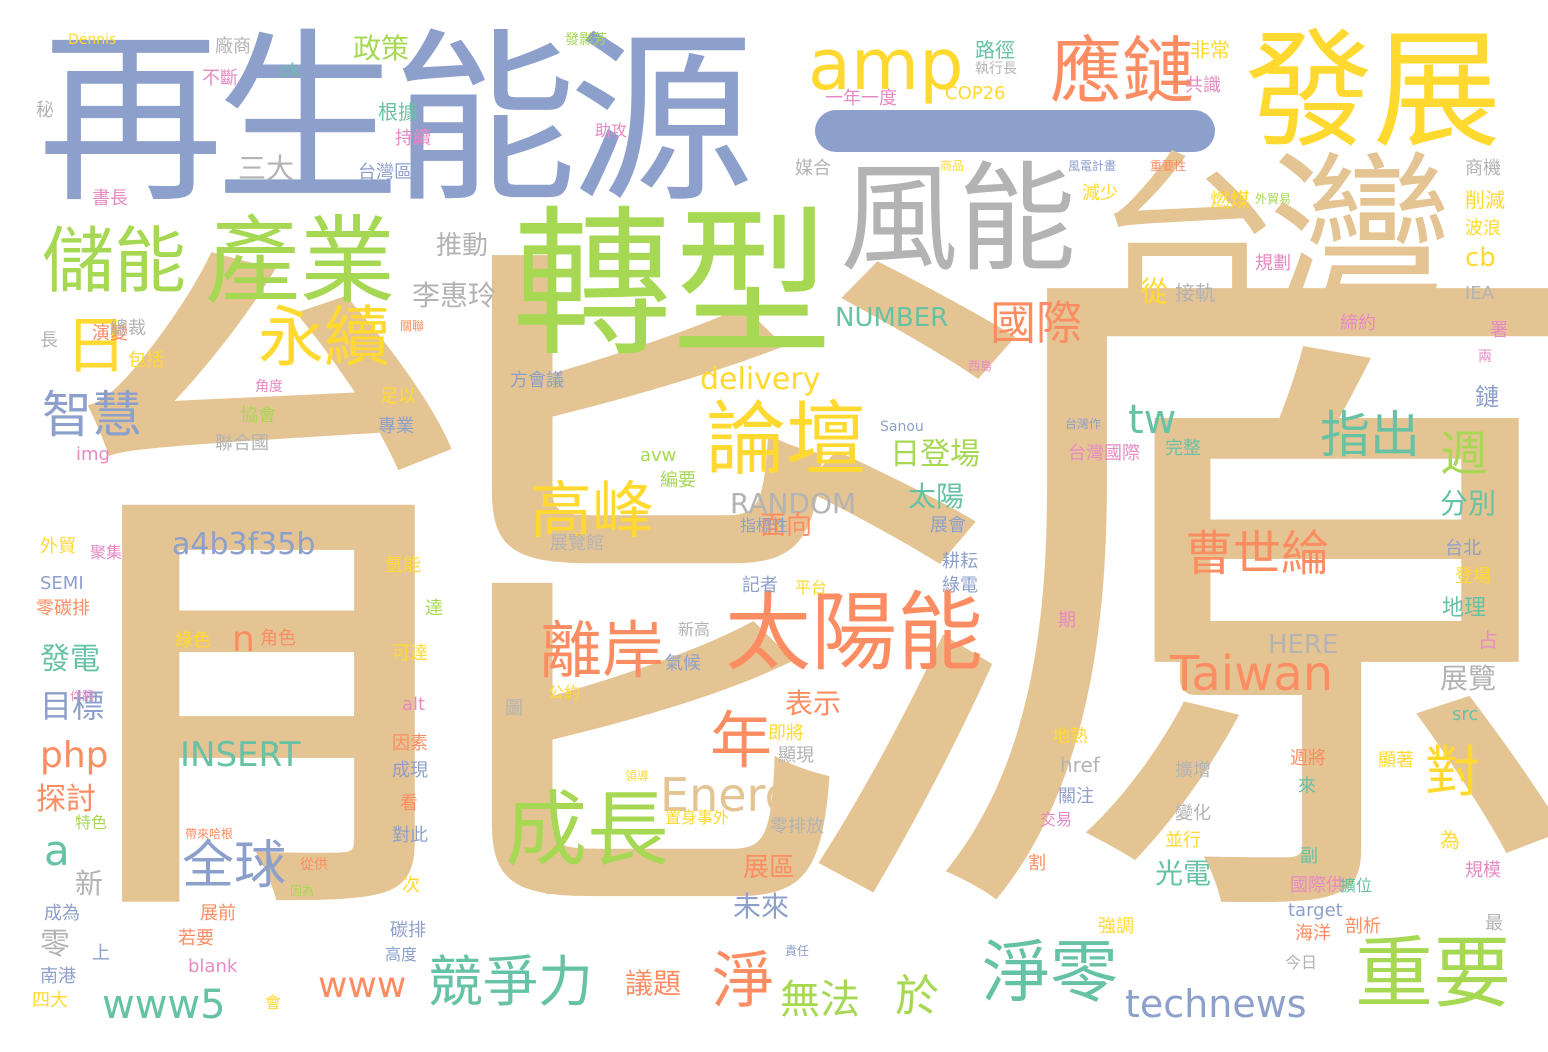  I want to click on word: 特色, so click(91, 822).